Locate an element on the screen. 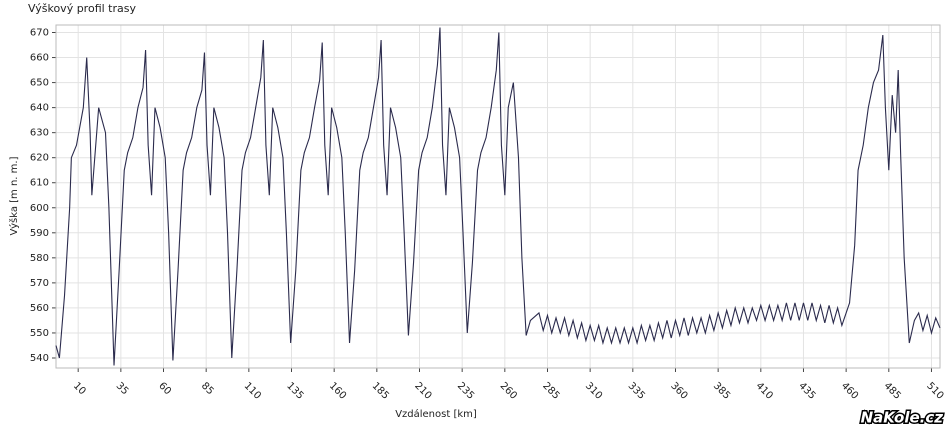 The width and height of the screenshot is (950, 430). y-tick-label: 560 is located at coordinates (39, 308).